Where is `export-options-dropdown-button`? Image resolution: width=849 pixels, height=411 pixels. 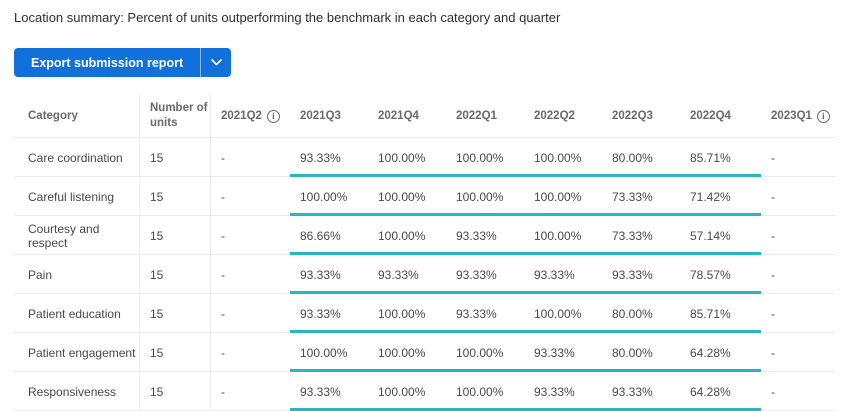
export-options-dropdown-button is located at coordinates (216, 62).